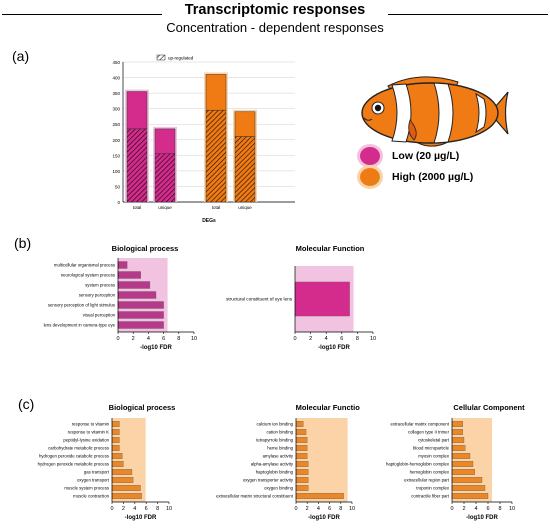  Describe the element at coordinates (209, 221) in the screenshot. I see `degs-x-axis-label: DEGs` at that location.